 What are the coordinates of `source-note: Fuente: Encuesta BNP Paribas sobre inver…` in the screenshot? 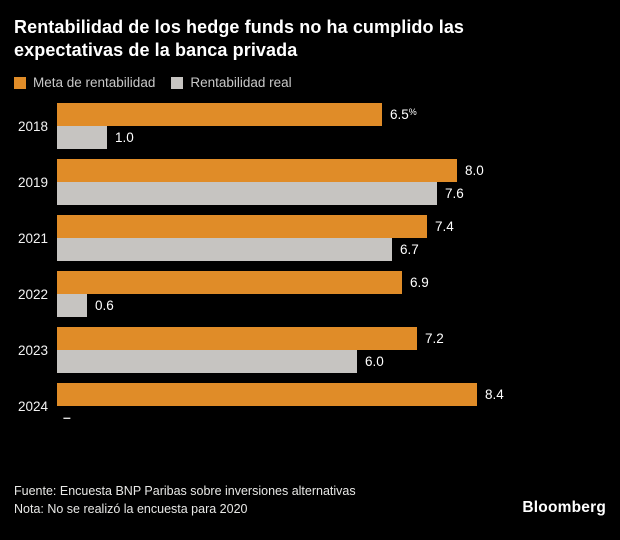 It's located at (185, 491).